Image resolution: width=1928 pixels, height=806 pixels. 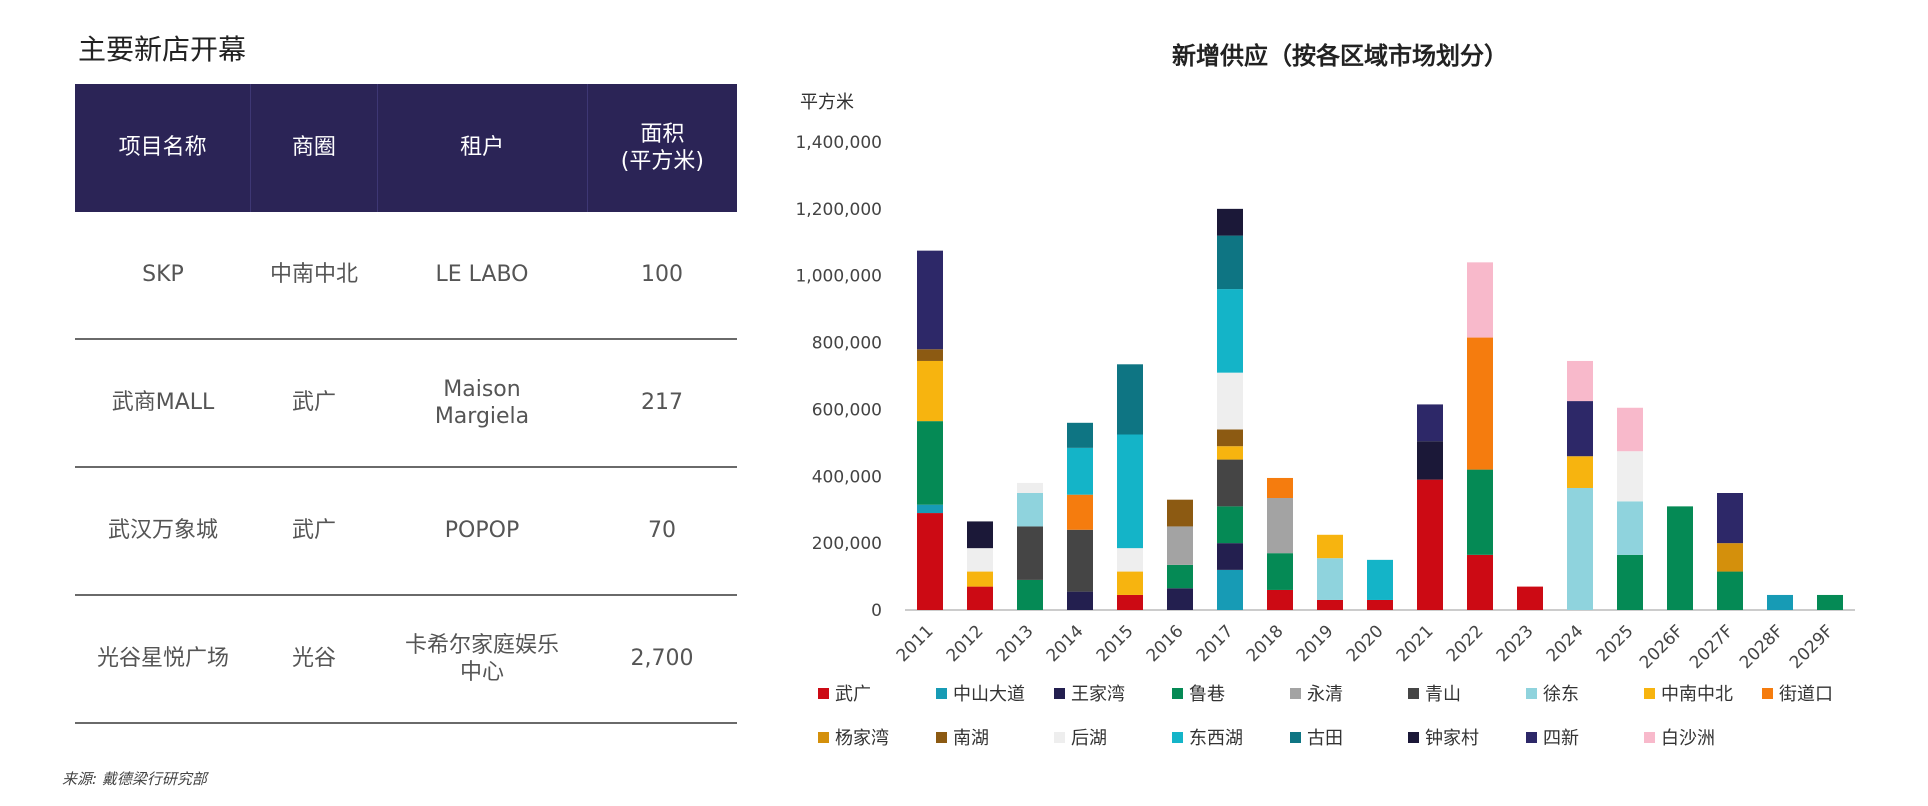 What do you see at coordinates (1325, 738) in the screenshot?
I see `legend-label: 古田` at bounding box center [1325, 738].